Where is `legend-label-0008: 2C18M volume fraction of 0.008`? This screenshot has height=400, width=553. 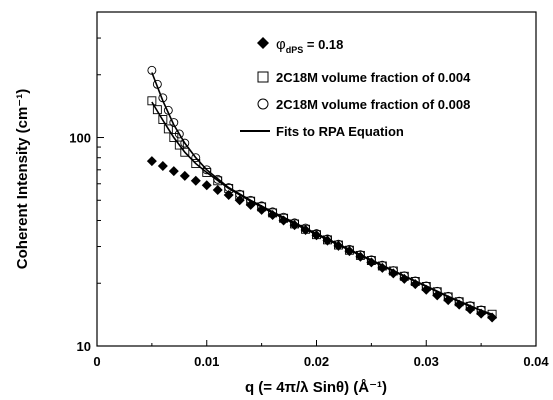
legend-label-0008: 2C18M volume fraction of 0.008 is located at coordinates (373, 104).